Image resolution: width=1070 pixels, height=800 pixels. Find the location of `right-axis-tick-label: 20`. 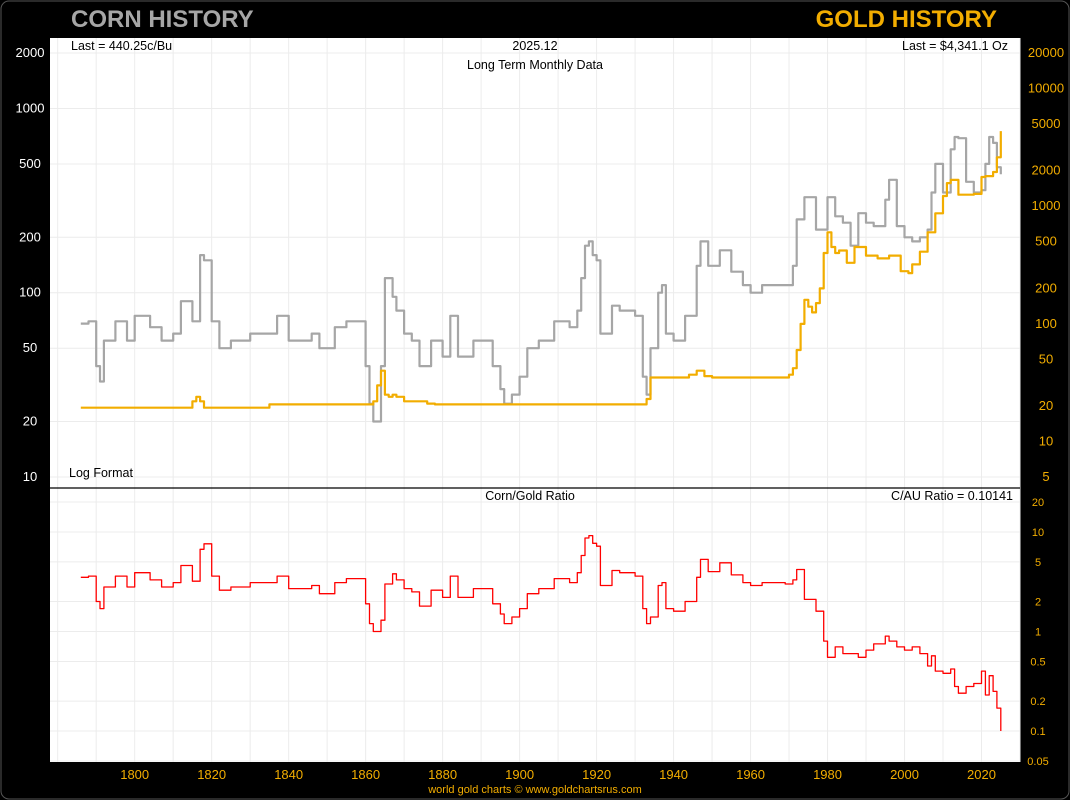

right-axis-tick-label: 20 is located at coordinates (1046, 405).